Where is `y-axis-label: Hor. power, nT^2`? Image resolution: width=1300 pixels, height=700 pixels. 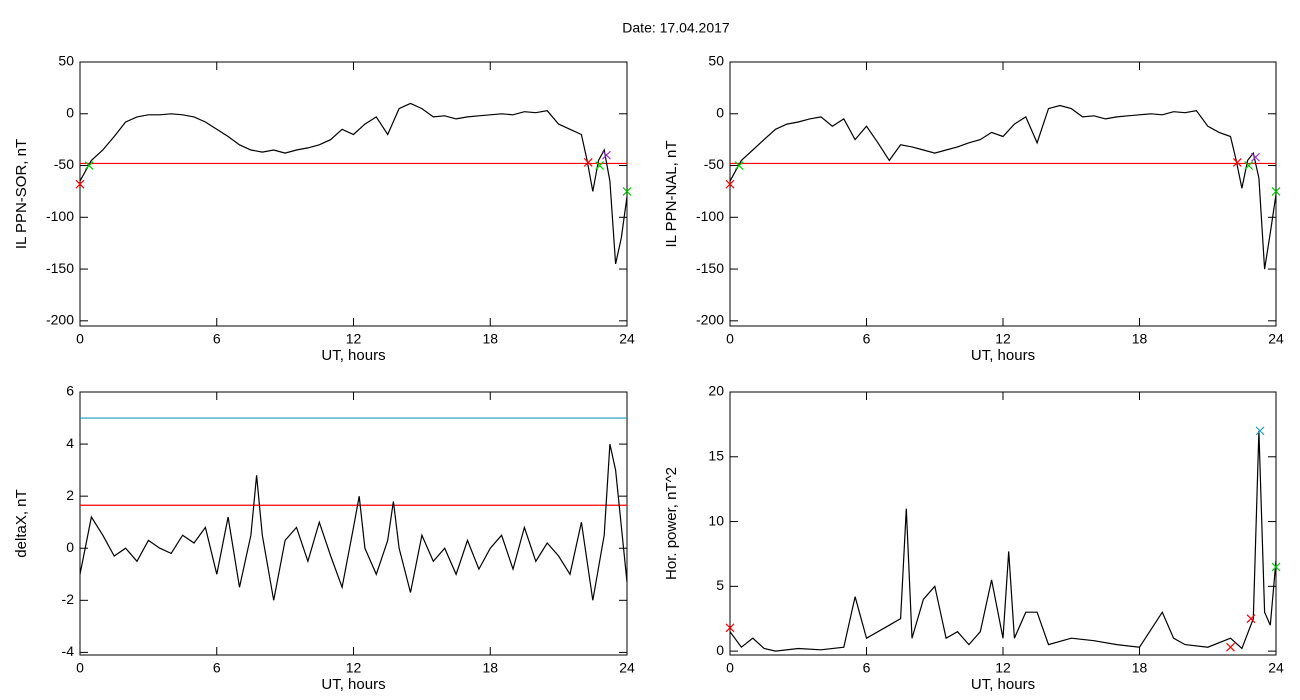 y-axis-label: Hor. power, nT^2 is located at coordinates (671, 523).